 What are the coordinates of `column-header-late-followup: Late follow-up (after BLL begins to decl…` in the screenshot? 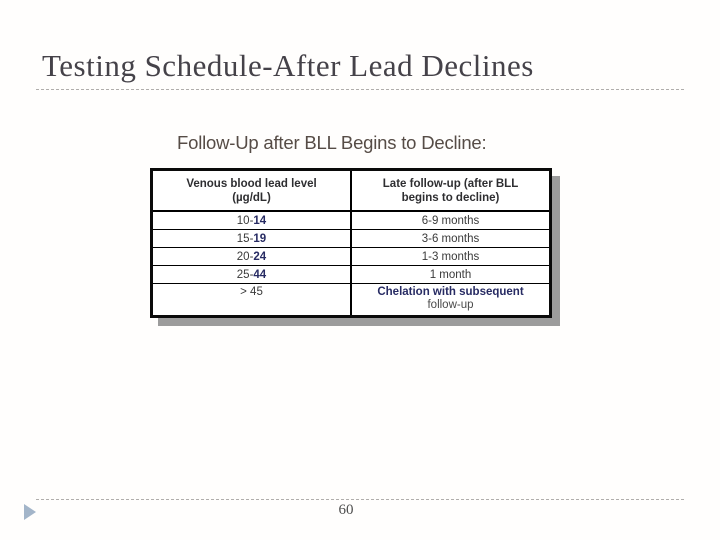 It's located at (450, 191).